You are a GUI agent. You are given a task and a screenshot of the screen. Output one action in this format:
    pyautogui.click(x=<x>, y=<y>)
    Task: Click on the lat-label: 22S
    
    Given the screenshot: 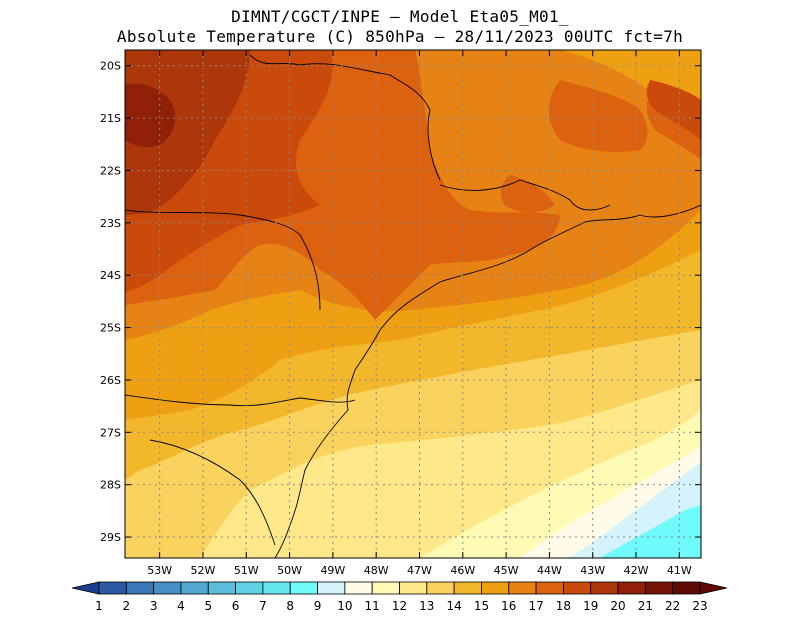 What is the action you would take?
    pyautogui.click(x=110, y=170)
    